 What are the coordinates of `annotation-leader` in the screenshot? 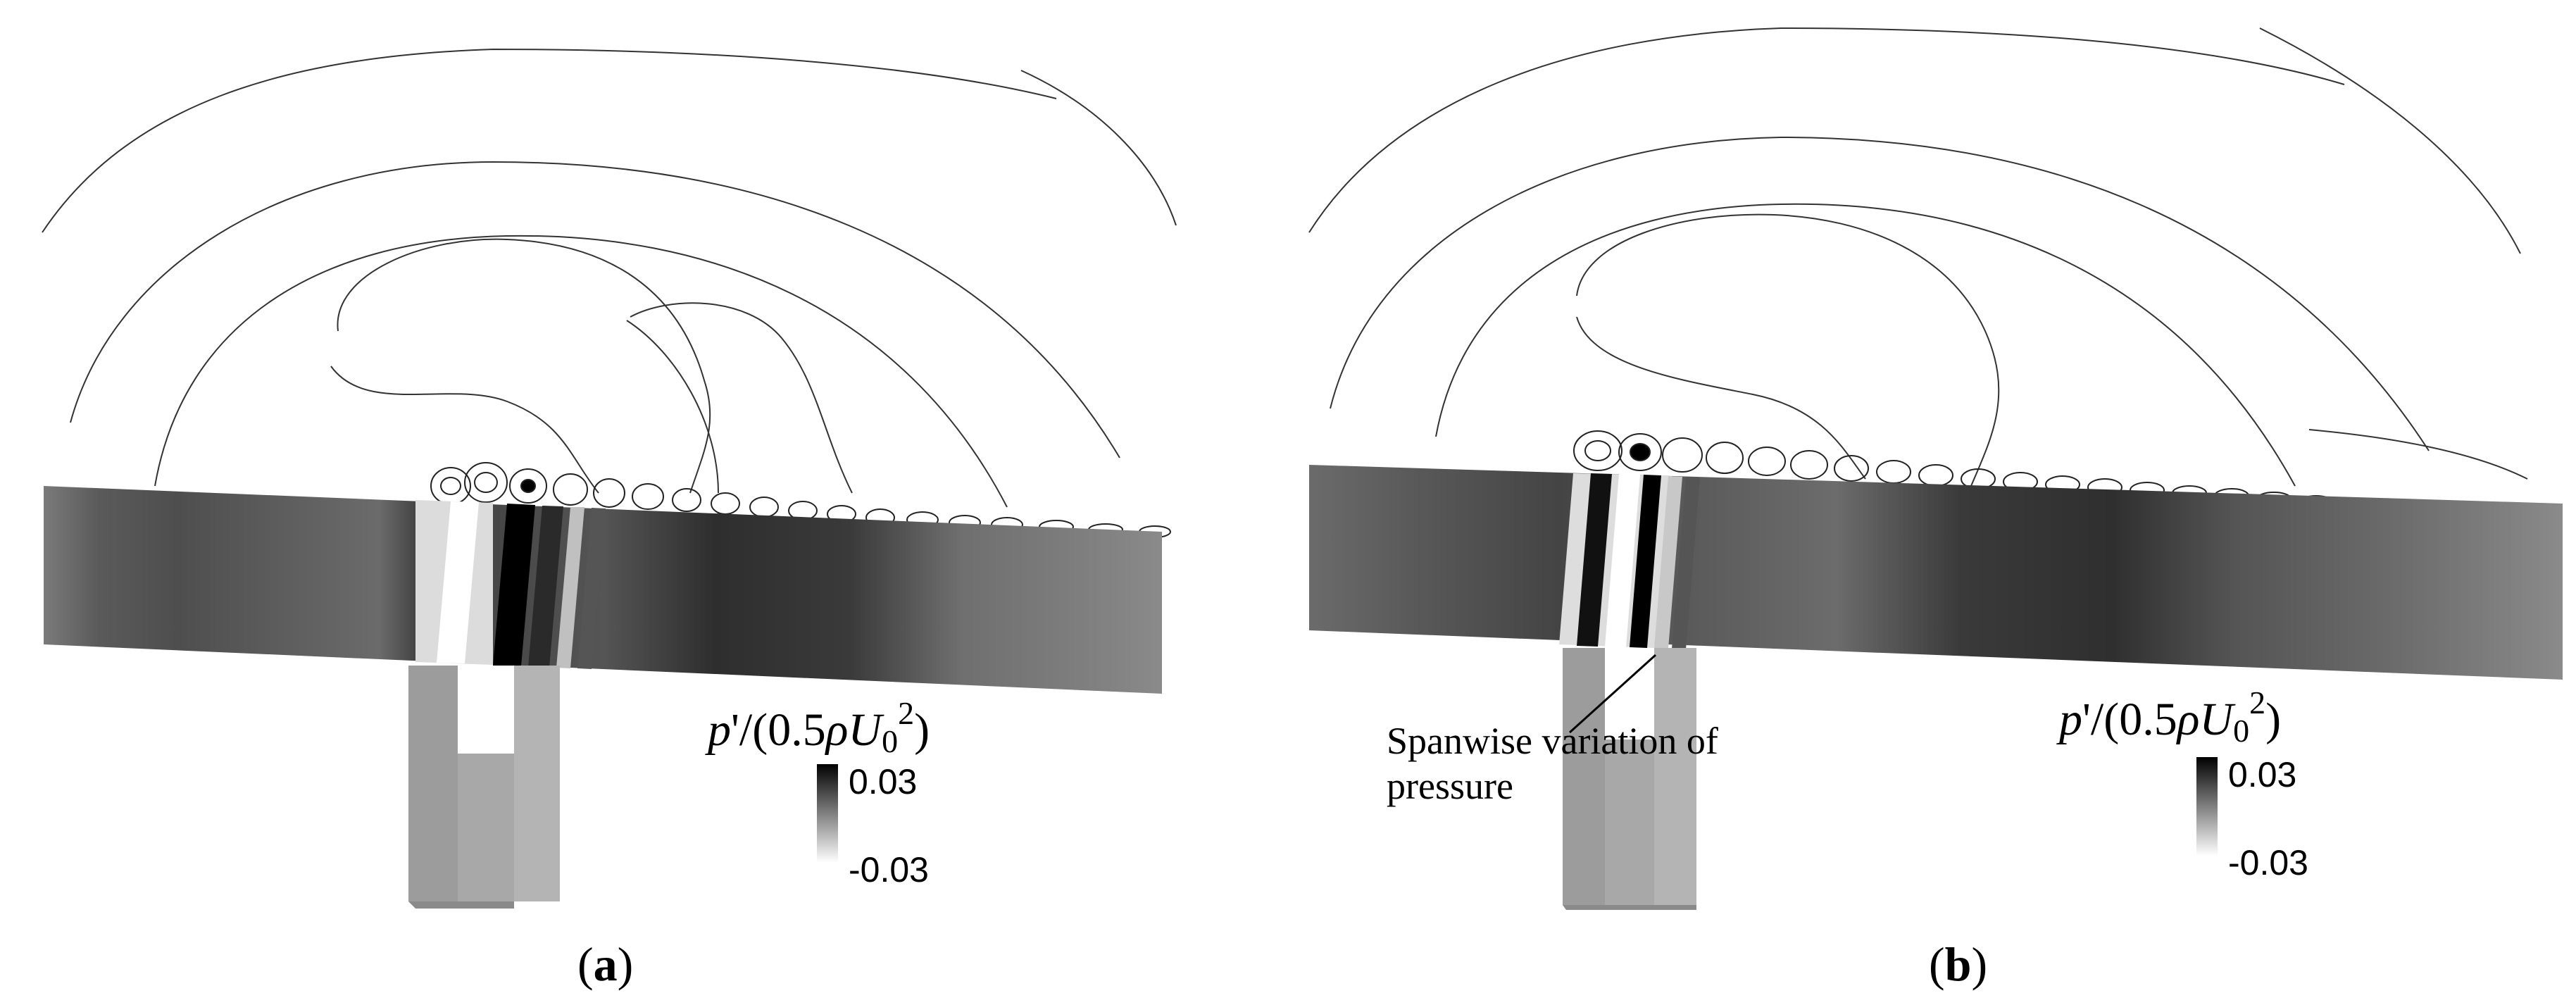 It's located at (1612, 694).